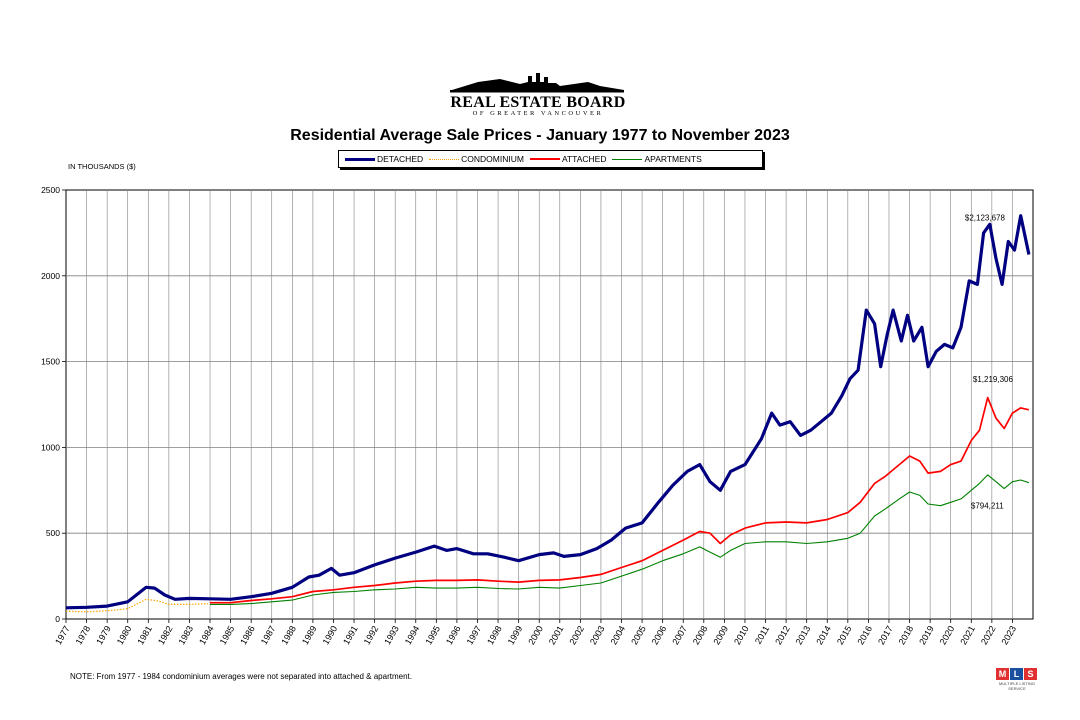 The height and width of the screenshot is (720, 1080). What do you see at coordinates (844, 635) in the screenshot?
I see `x-tick-label: 2015` at bounding box center [844, 635].